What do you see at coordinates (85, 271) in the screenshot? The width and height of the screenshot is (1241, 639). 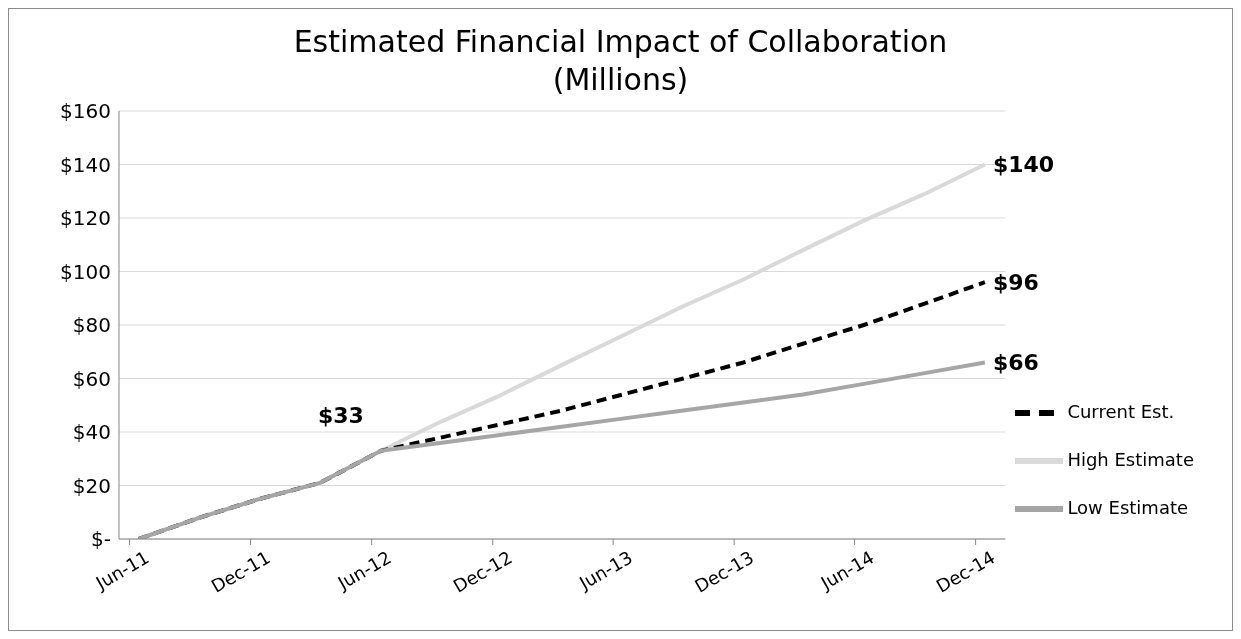 I see `y-tick-label: $100` at bounding box center [85, 271].